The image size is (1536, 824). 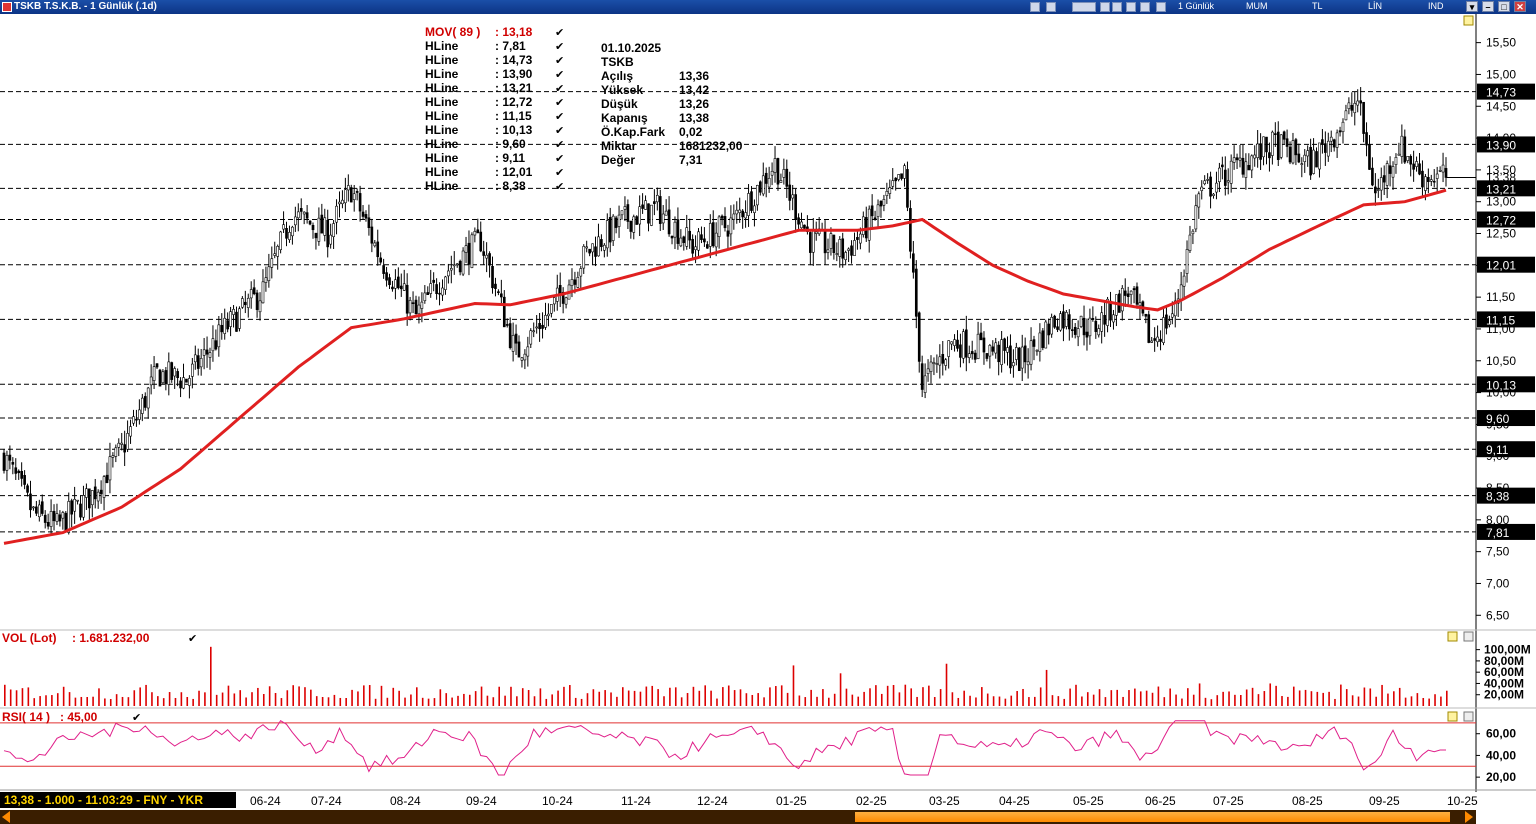 What do you see at coordinates (1468, 636) in the screenshot?
I see `volume-close-button` at bounding box center [1468, 636].